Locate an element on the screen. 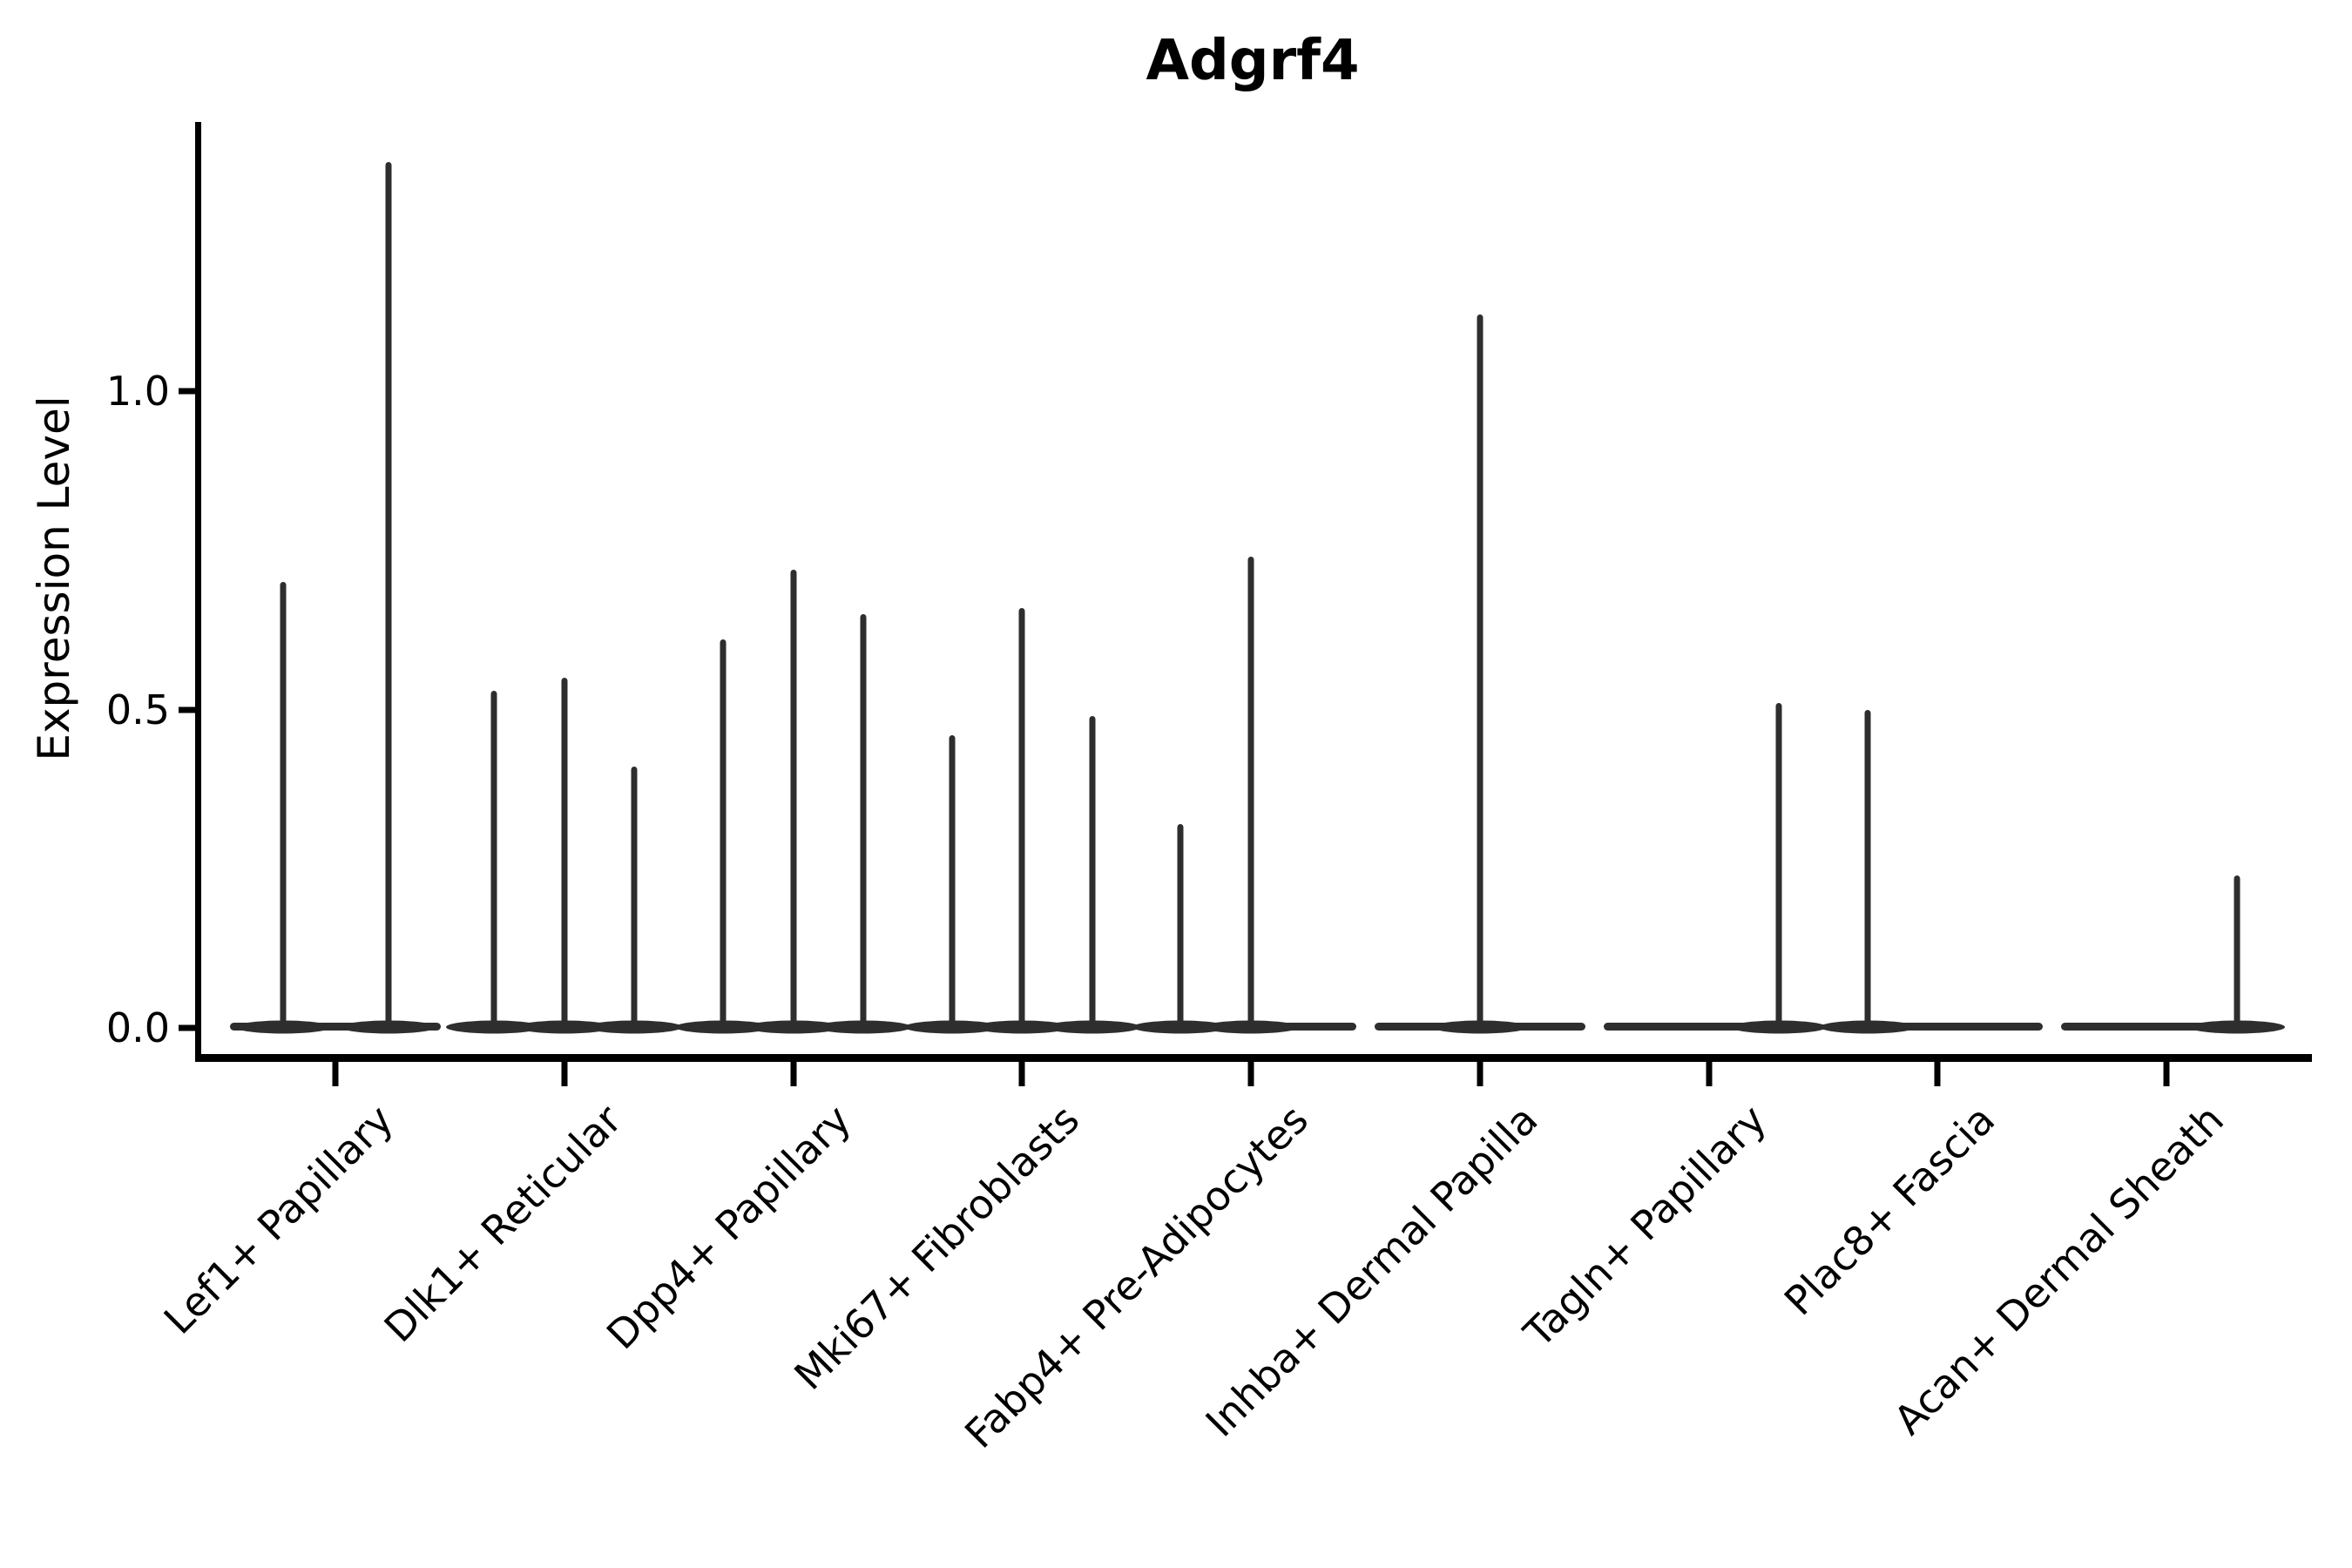 Image resolution: width=2352 pixels, height=1568 pixels. x-tick-label: Dlk1+ Reticular is located at coordinates (503, 1224).